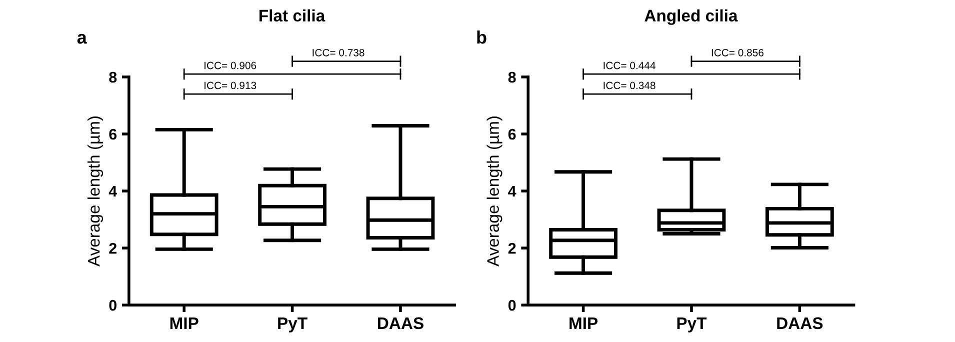 Image resolution: width=955 pixels, height=342 pixels. What do you see at coordinates (82, 39) in the screenshot?
I see `text: a` at bounding box center [82, 39].